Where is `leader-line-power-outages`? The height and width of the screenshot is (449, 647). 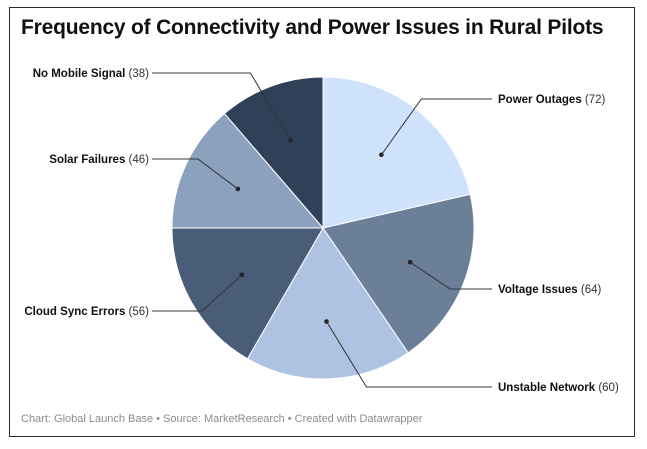
leader-line-power-outages is located at coordinates (436, 127).